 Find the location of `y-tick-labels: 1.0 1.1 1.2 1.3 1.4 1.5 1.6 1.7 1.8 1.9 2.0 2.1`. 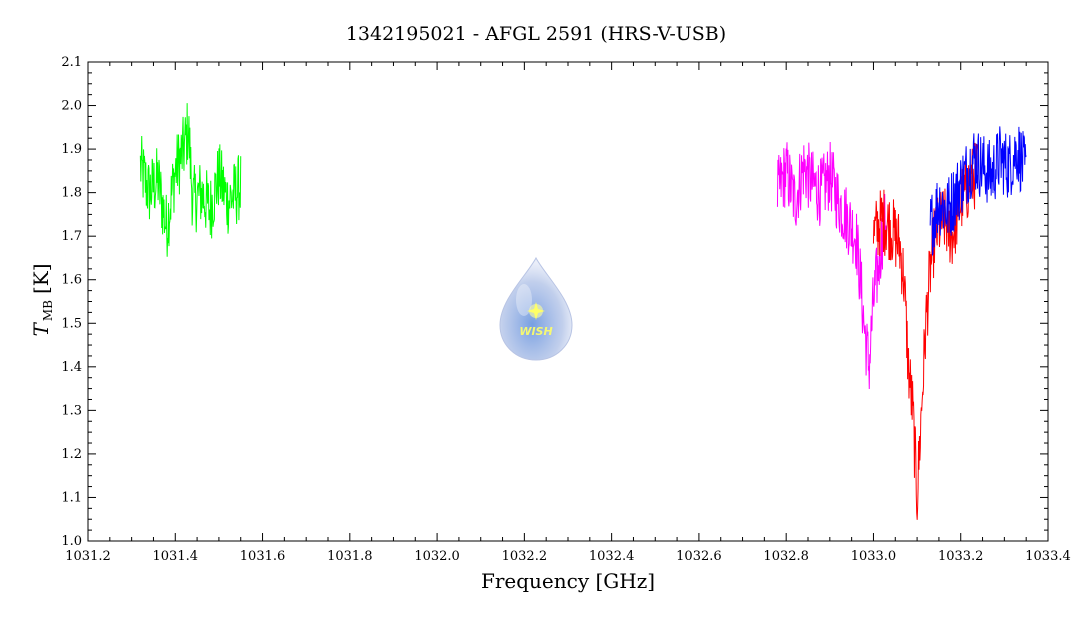

y-tick-labels: 1.0 1.1 1.2 1.3 1.4 1.5 1.6 1.7 1.8 1.9 2.0 2.1 is located at coordinates (71, 302).